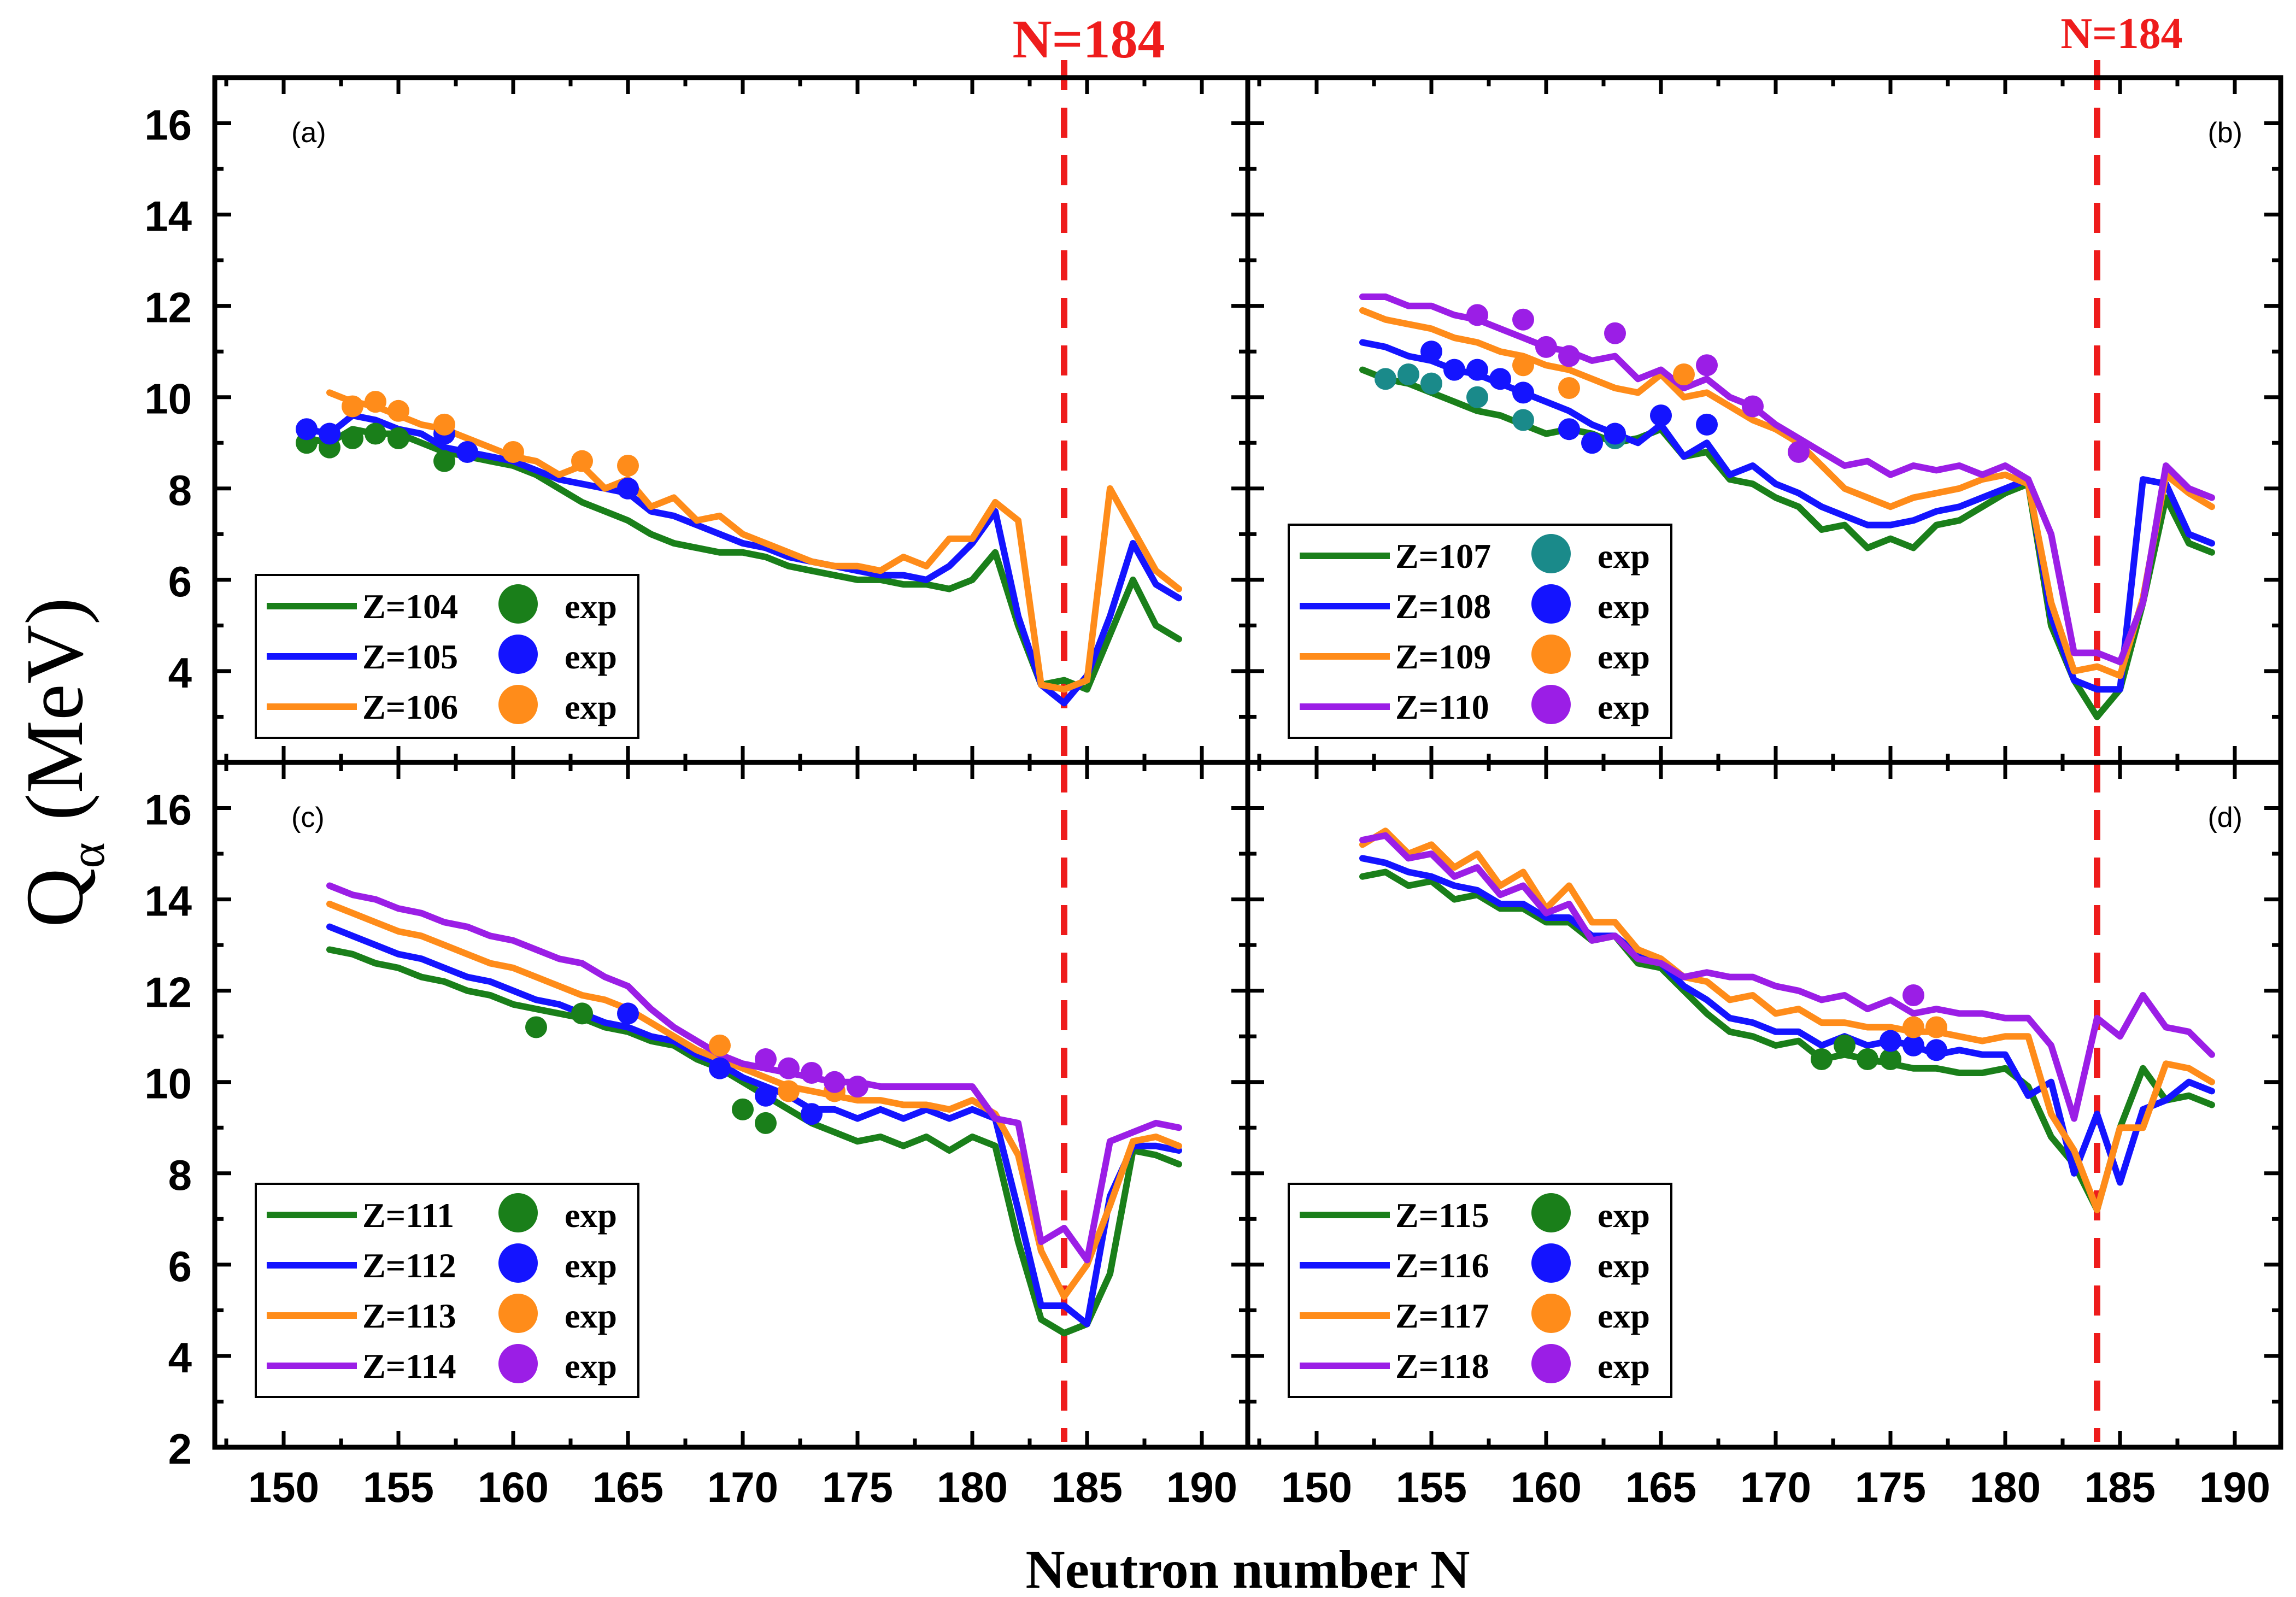 This screenshot has width=2296, height=1597. I want to click on y-tick-label: 4, so click(180, 1358).